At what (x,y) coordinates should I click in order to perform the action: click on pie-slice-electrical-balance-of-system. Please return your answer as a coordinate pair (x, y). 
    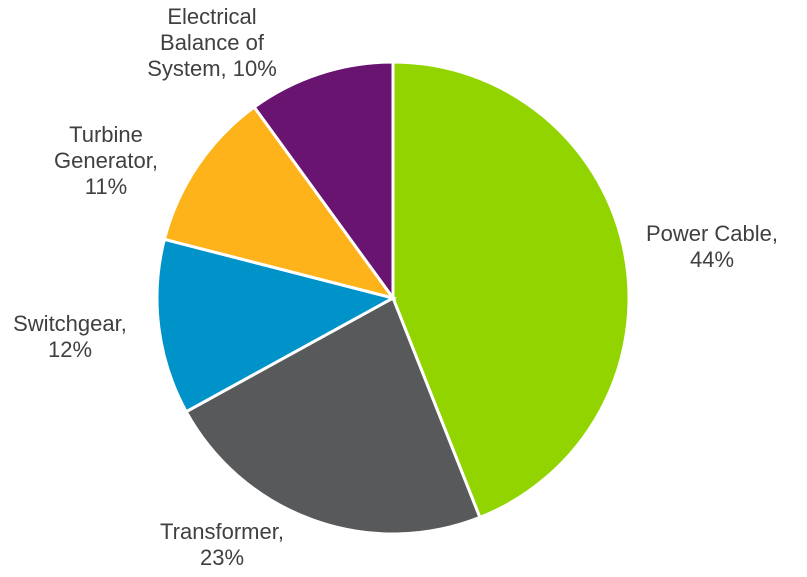
    Looking at the image, I should click on (323, 181).